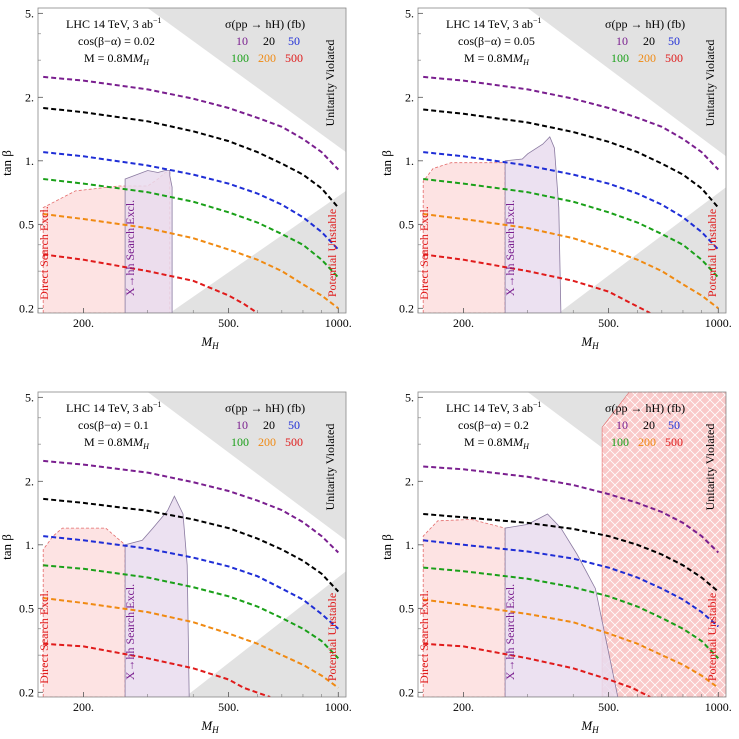 The height and width of the screenshot is (739, 739). Describe the element at coordinates (386, 547) in the screenshot. I see `y-axis-label: tan β` at that location.